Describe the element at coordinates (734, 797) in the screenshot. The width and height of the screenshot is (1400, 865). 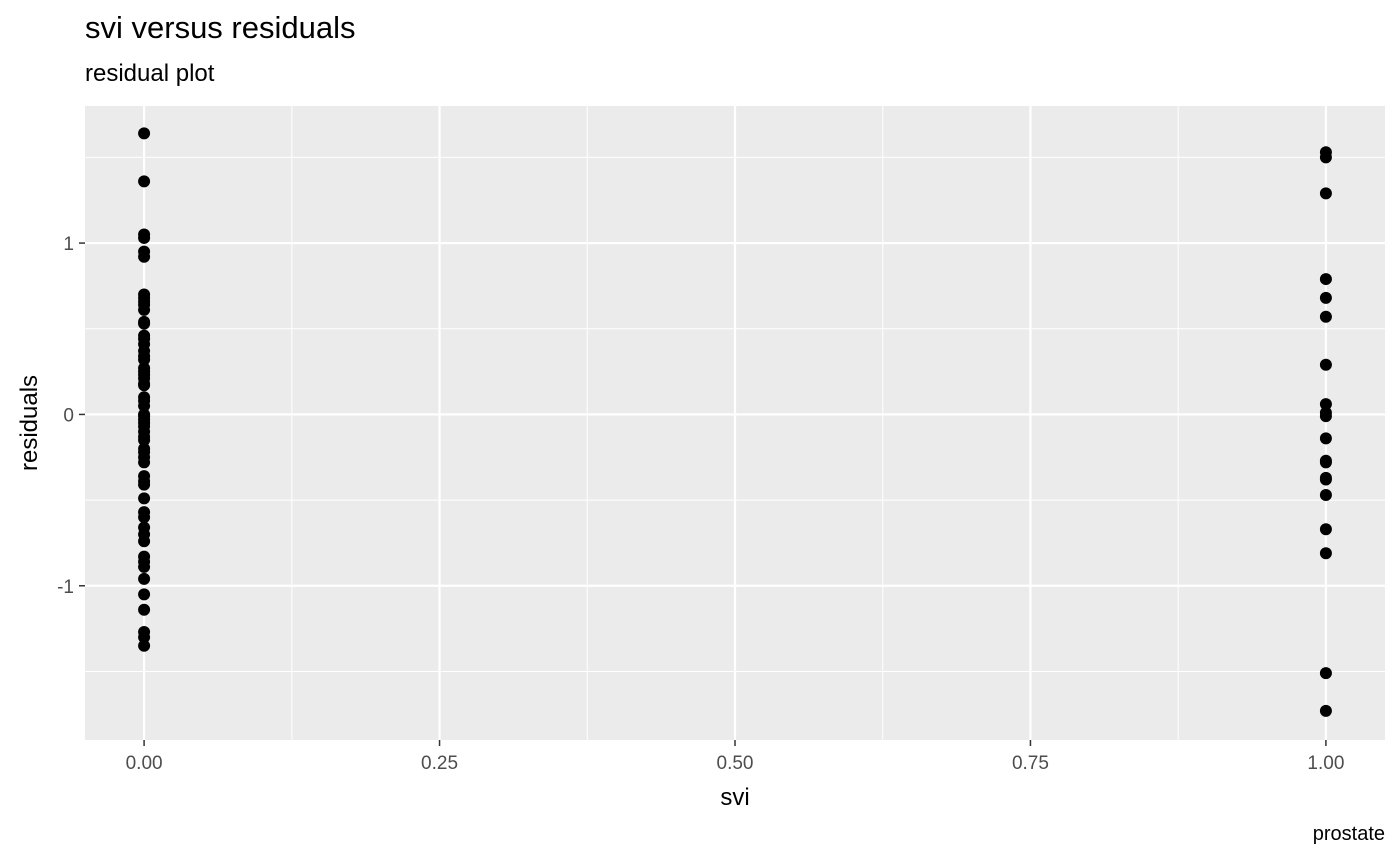
I see `x-axis-label: svi` at that location.